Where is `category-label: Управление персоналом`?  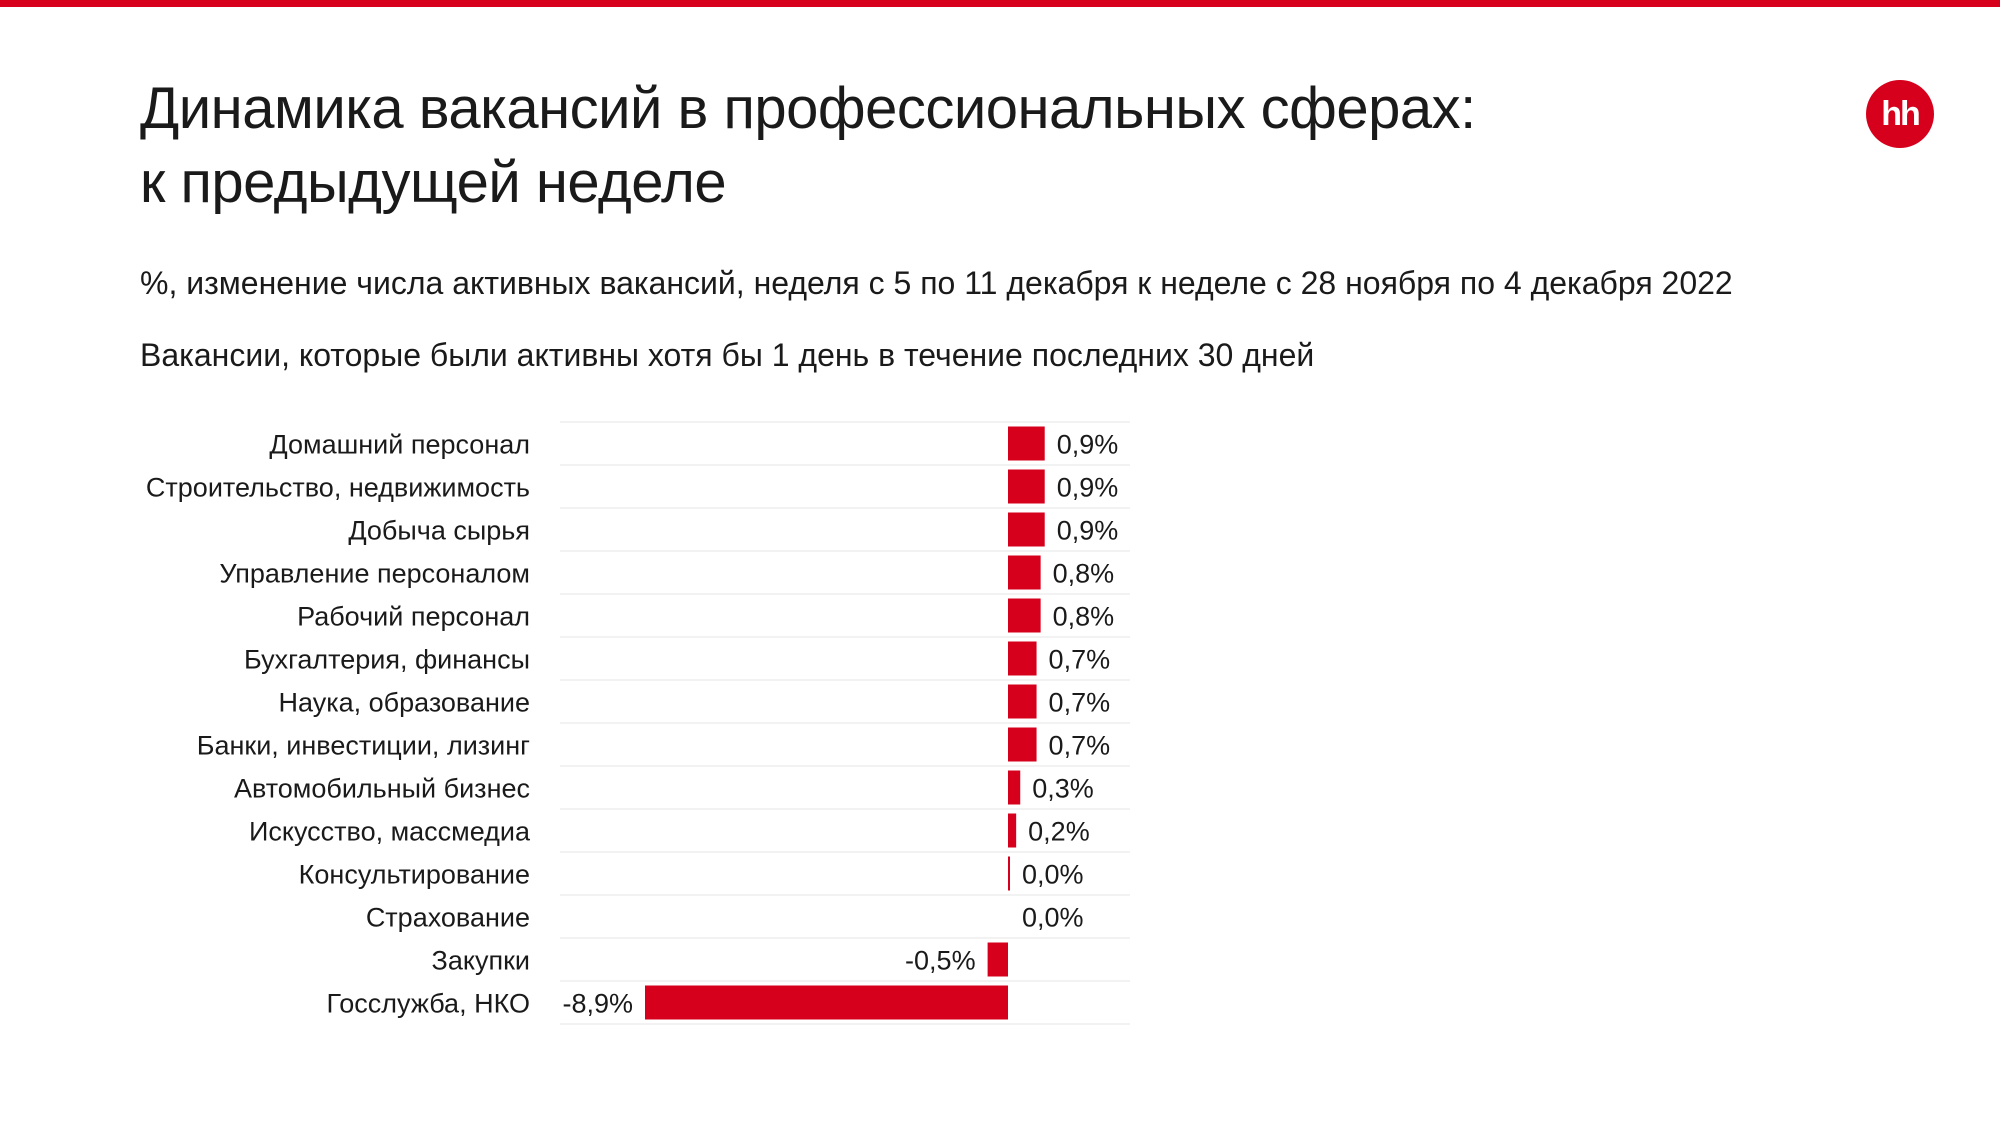
category-label: Управление персоналом is located at coordinates (374, 574).